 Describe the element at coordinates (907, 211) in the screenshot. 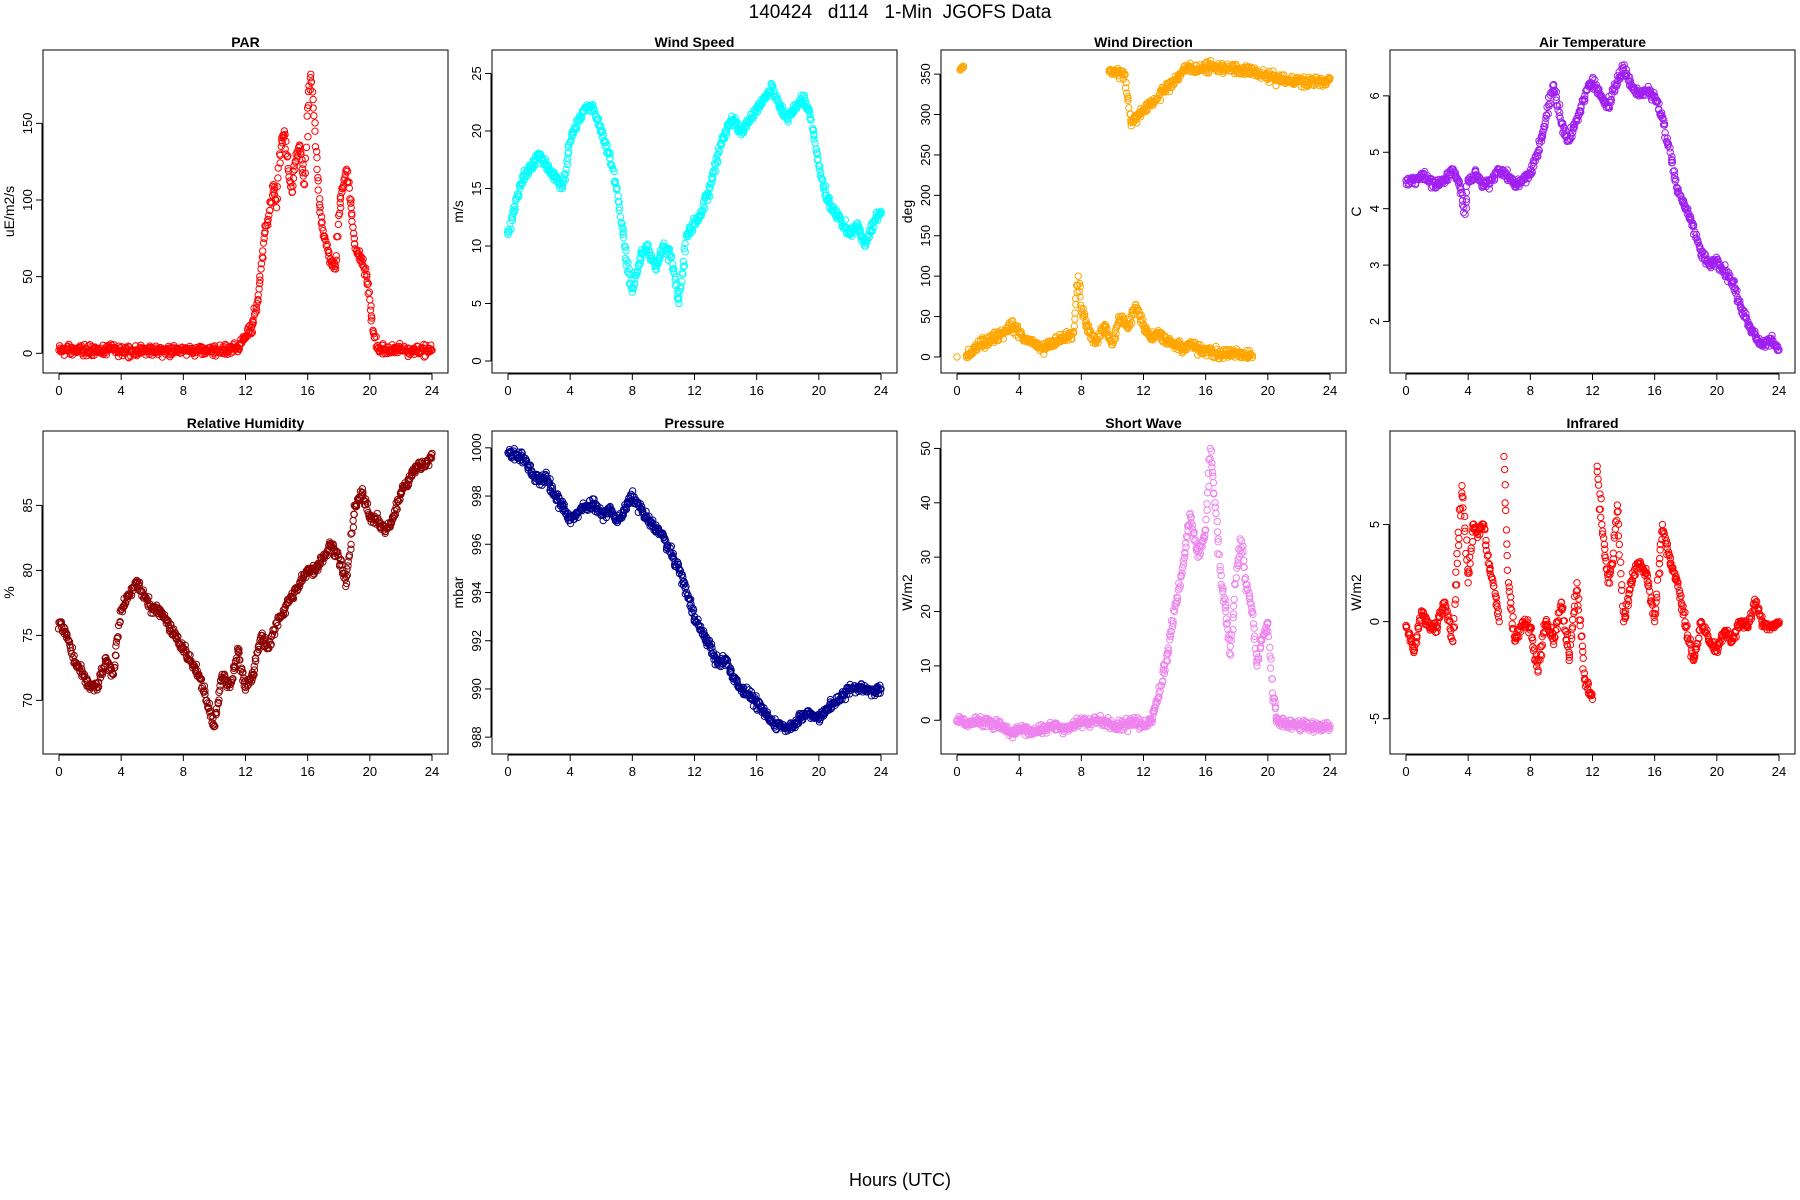

I see `y-axis-label: deg` at that location.